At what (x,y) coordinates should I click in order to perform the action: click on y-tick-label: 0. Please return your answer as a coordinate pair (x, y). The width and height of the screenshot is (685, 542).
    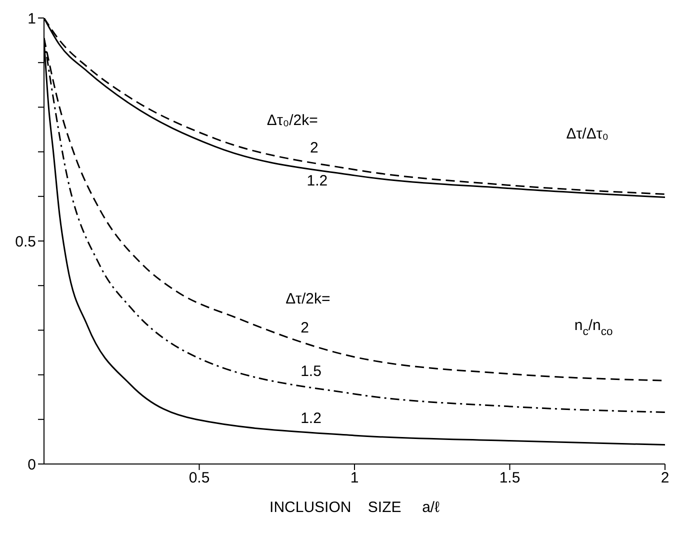
    Looking at the image, I should click on (32, 465).